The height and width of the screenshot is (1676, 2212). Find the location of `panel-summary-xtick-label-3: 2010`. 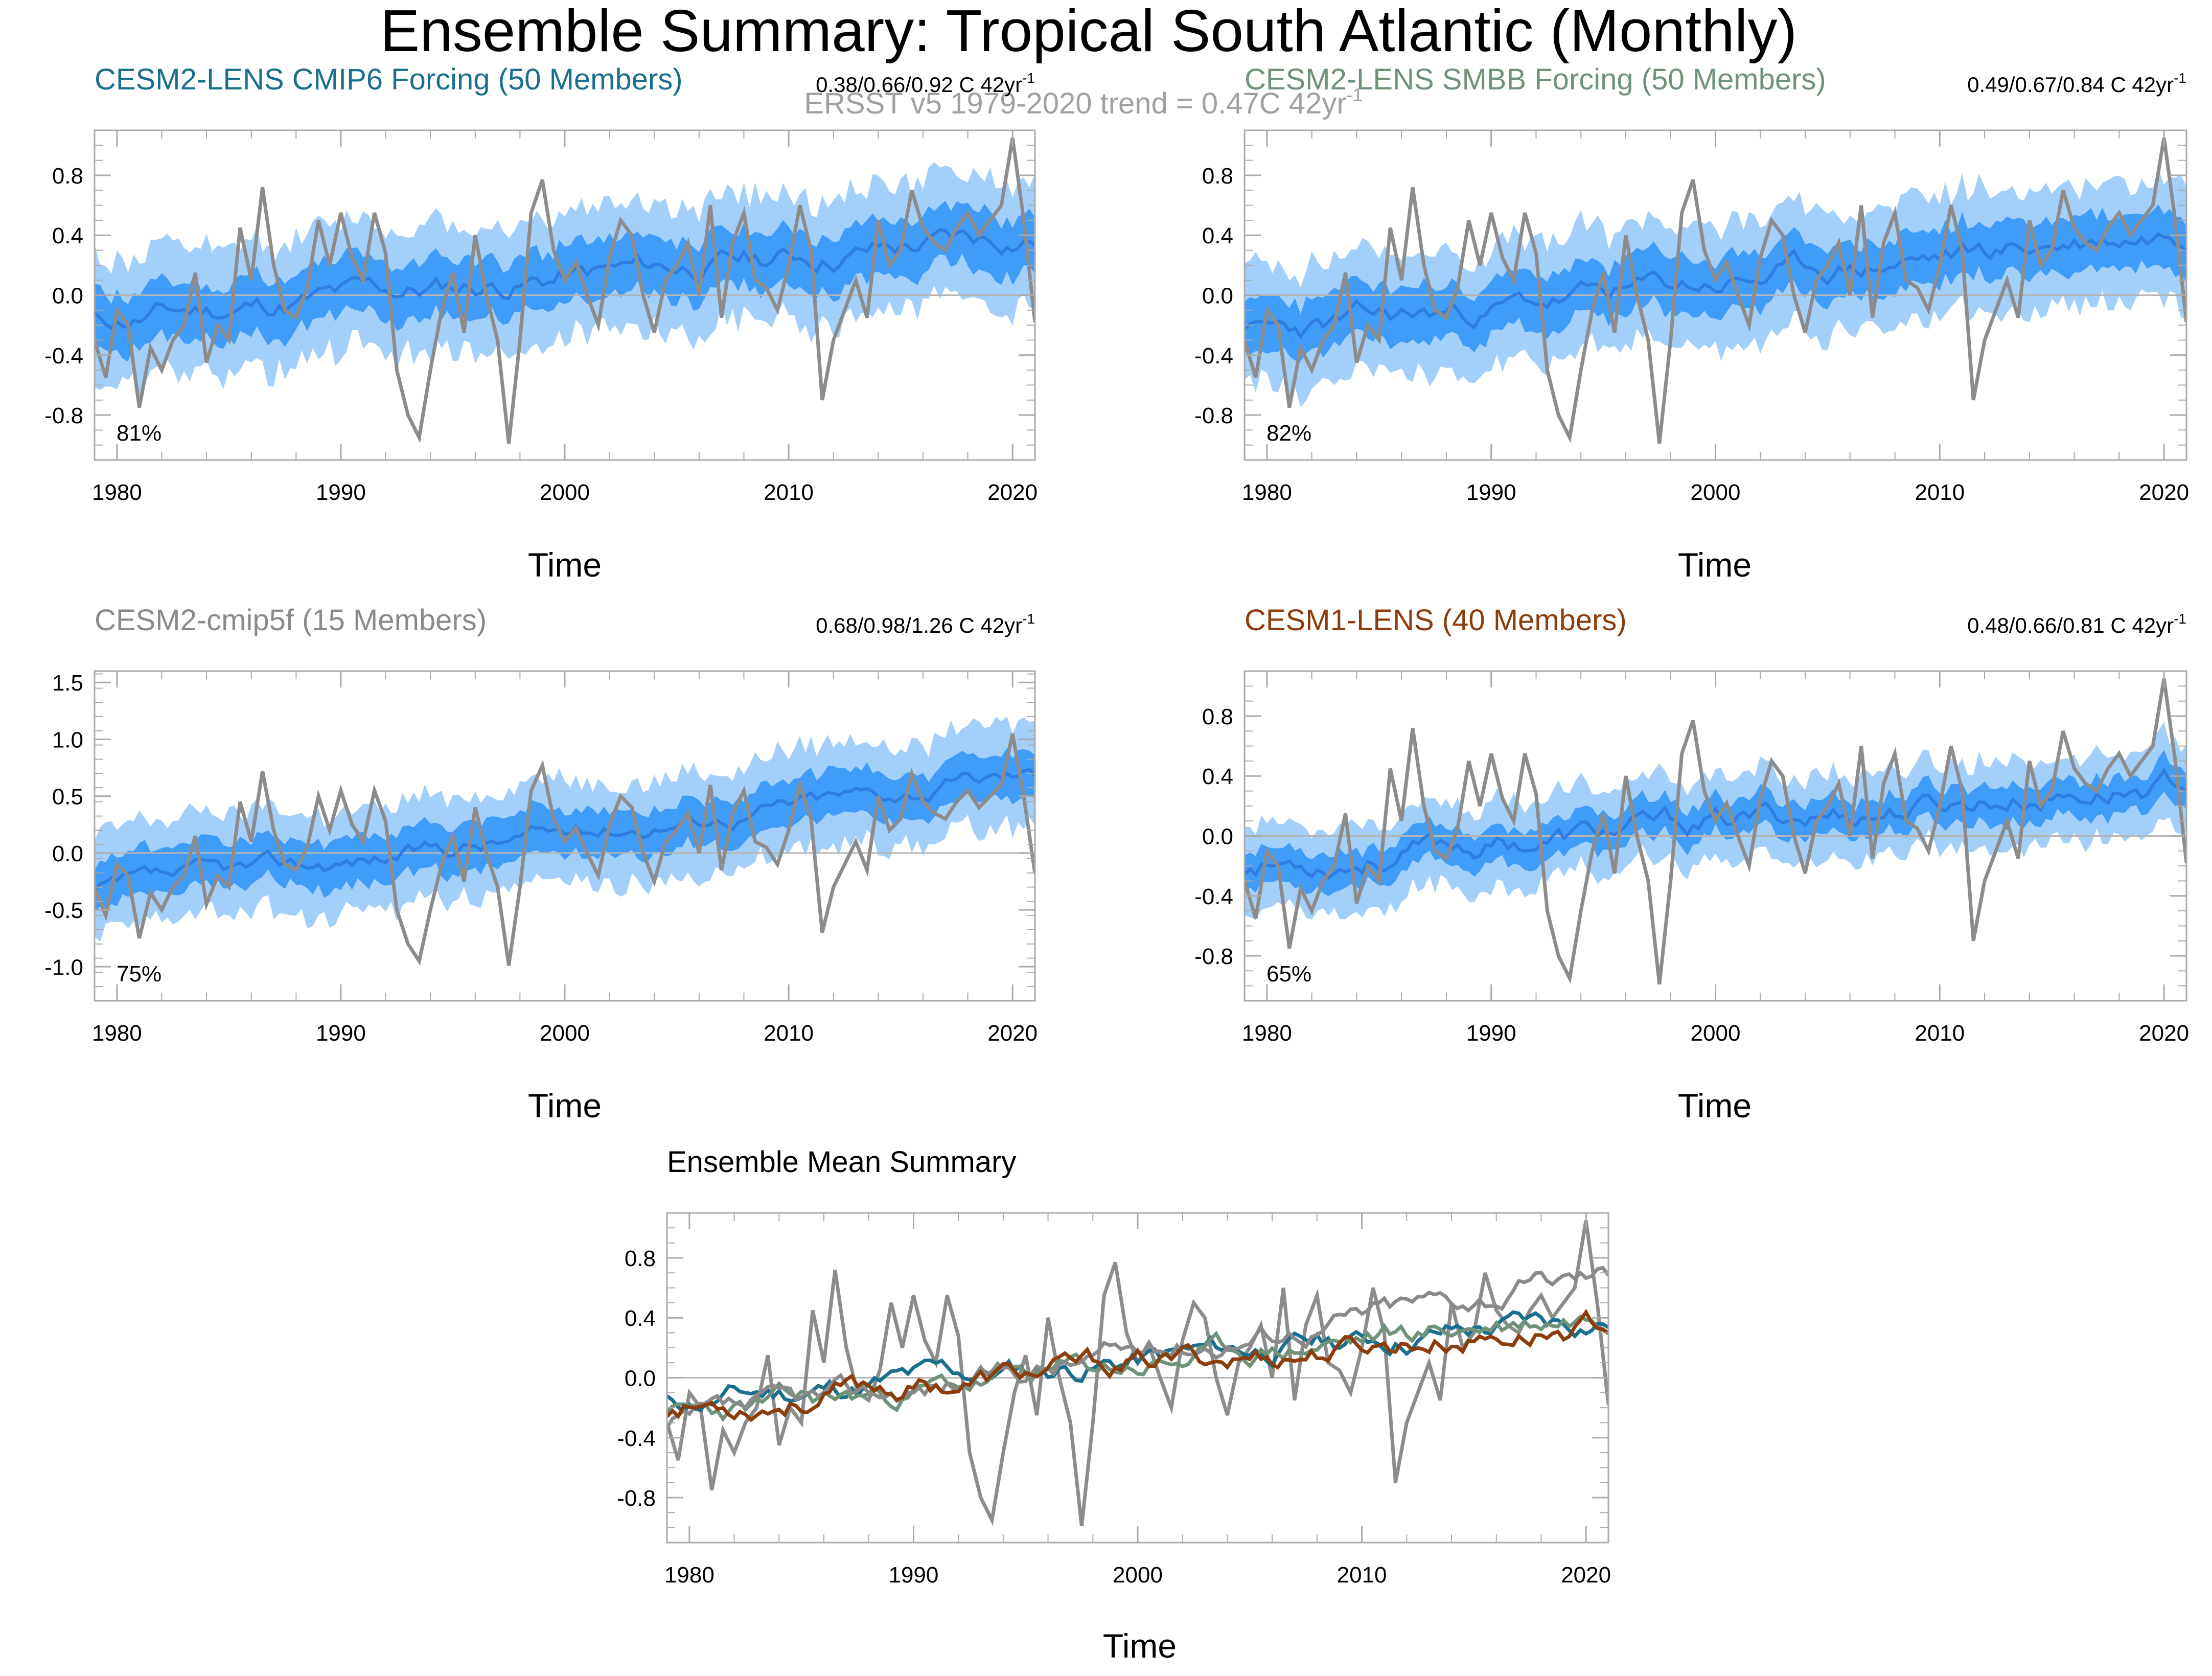

panel-summary-xtick-label-3: 2010 is located at coordinates (1362, 1575).